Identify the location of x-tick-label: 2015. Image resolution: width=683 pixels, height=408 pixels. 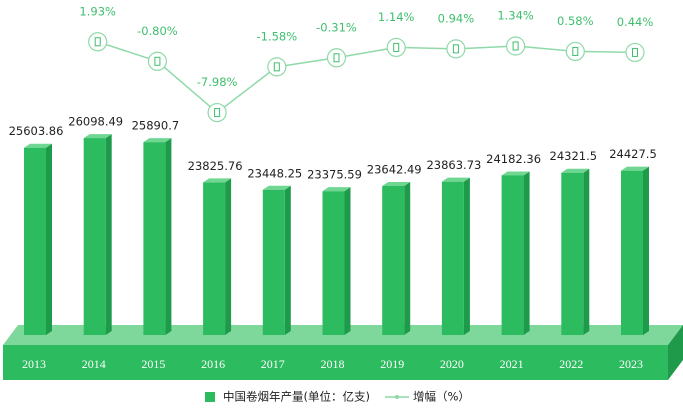
(153, 364).